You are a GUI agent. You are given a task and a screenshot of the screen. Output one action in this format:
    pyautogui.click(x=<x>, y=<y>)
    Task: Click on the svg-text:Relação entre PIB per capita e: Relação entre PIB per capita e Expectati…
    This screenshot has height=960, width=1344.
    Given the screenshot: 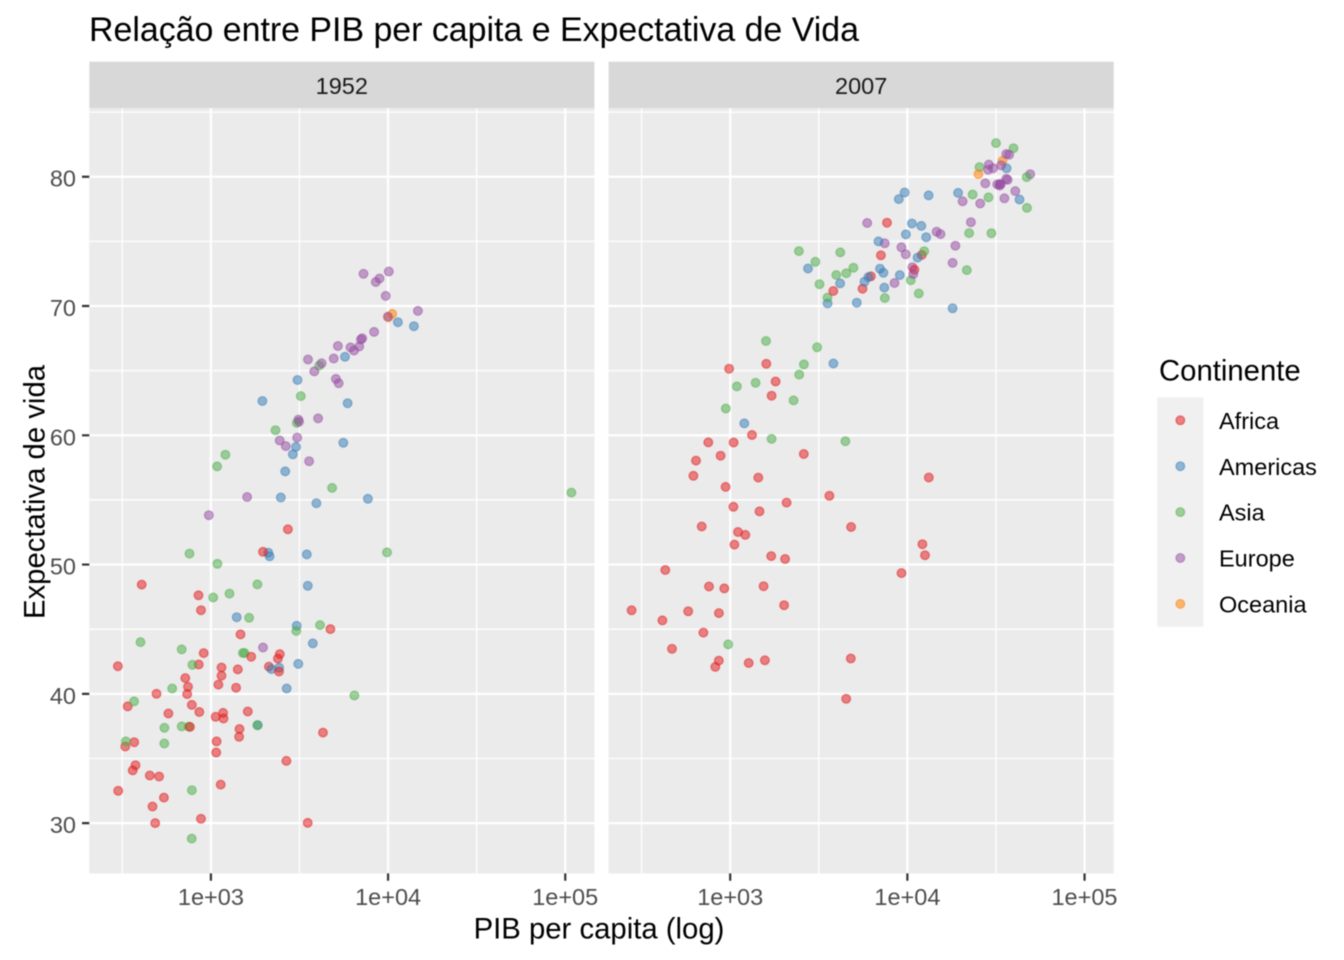 What is the action you would take?
    pyautogui.click(x=474, y=30)
    